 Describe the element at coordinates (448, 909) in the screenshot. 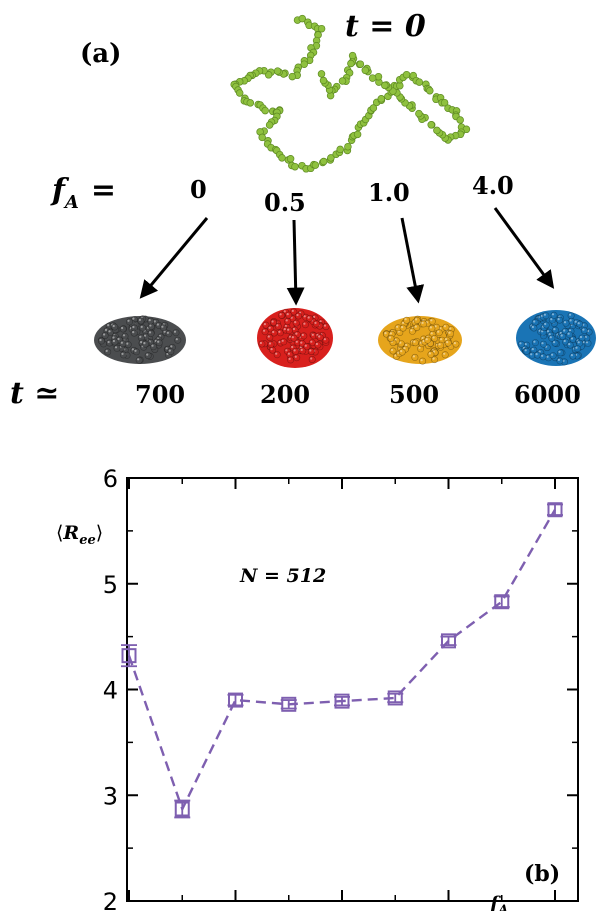

I see `x-tick-label: 3` at that location.